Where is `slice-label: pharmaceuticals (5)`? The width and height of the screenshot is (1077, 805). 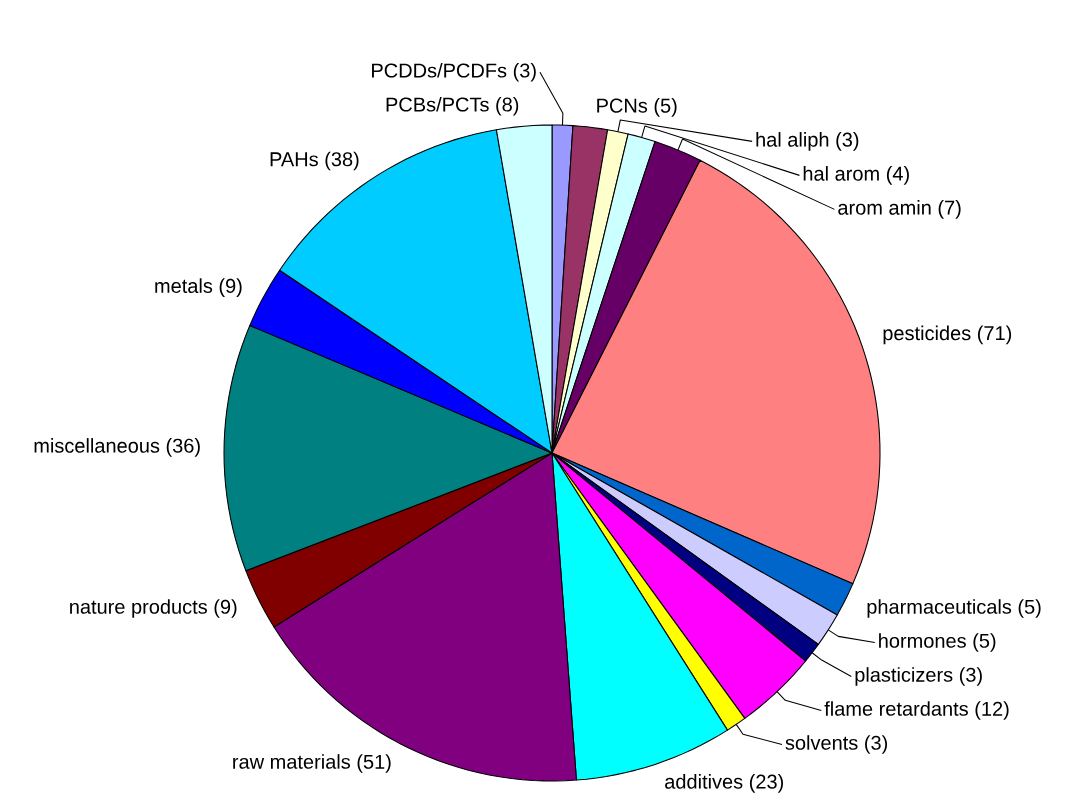
slice-label: pharmaceuticals (5) is located at coordinates (954, 608).